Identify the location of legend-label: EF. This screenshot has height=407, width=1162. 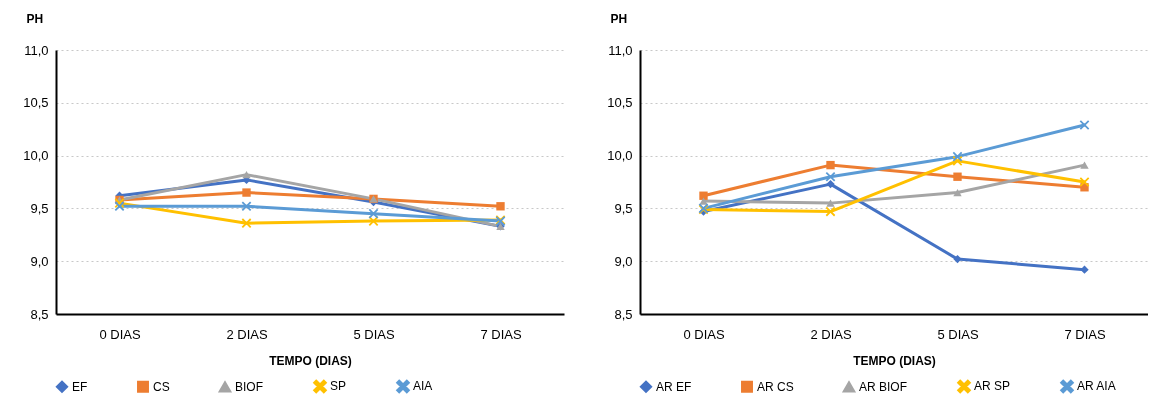
(80, 386).